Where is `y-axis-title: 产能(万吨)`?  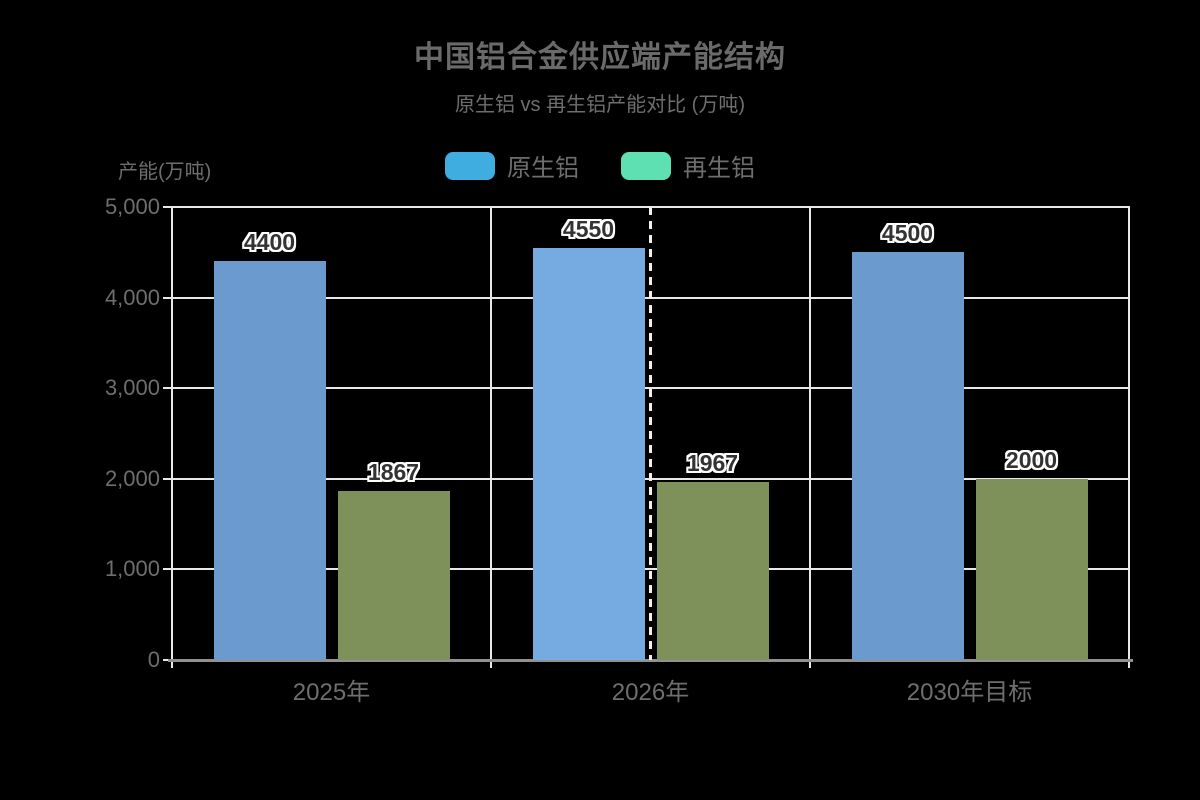
y-axis-title: 产能(万吨) is located at coordinates (165, 172).